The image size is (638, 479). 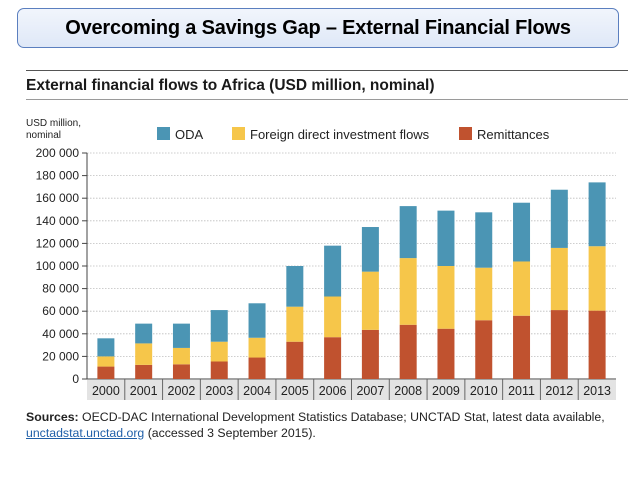 What do you see at coordinates (295, 286) in the screenshot?
I see `bar-oda-2005` at bounding box center [295, 286].